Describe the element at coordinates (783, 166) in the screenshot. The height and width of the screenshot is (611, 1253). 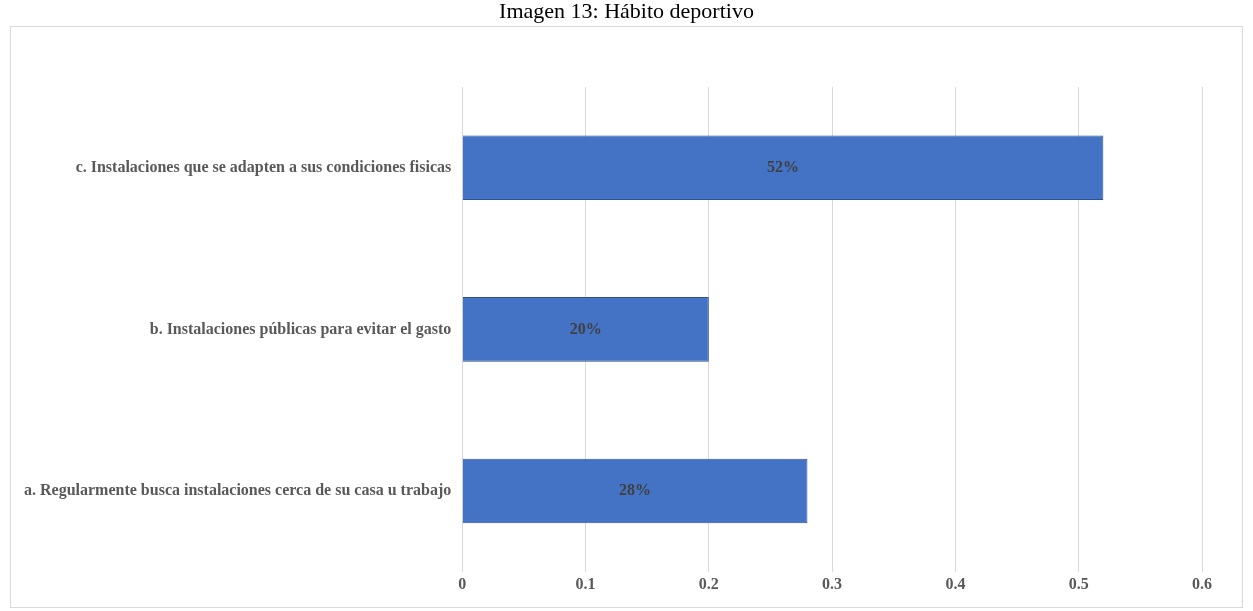
I see `data-label: 52%` at that location.